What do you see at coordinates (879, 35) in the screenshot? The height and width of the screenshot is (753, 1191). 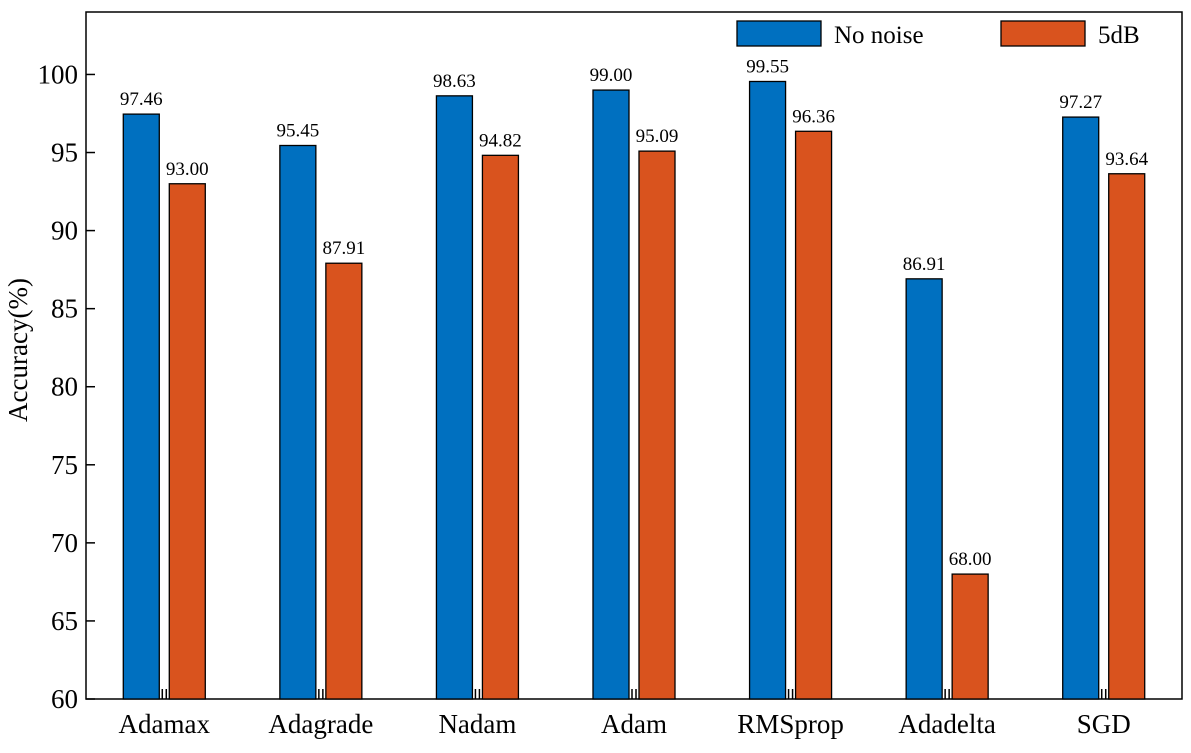 I see `legend-label: No noise` at bounding box center [879, 35].